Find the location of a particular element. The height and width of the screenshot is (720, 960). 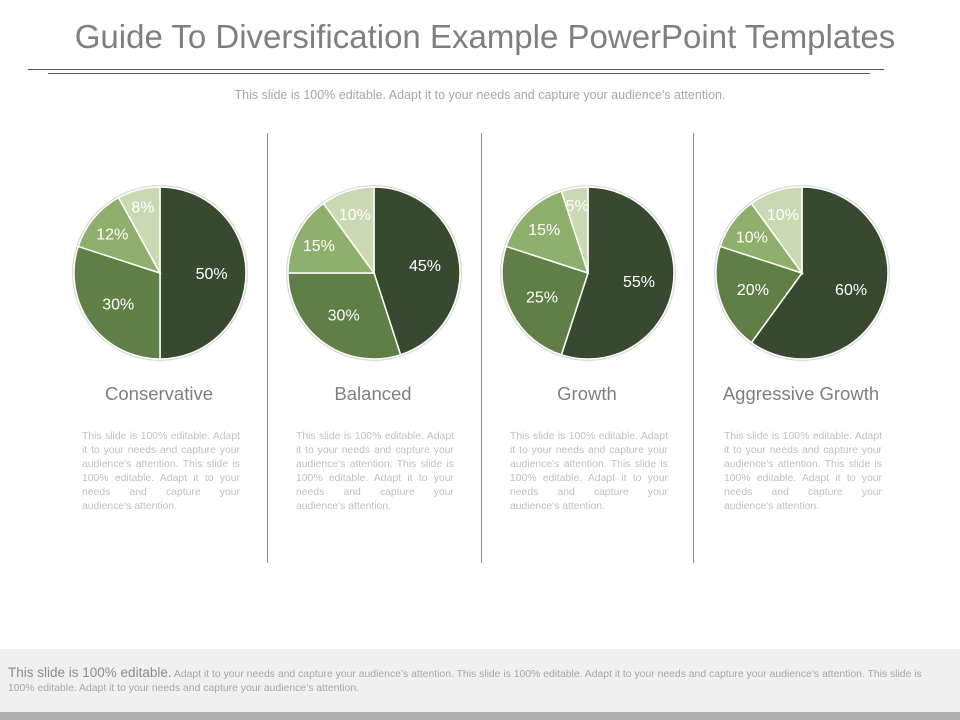

pie-title-balanced: Balanced is located at coordinates (373, 393).